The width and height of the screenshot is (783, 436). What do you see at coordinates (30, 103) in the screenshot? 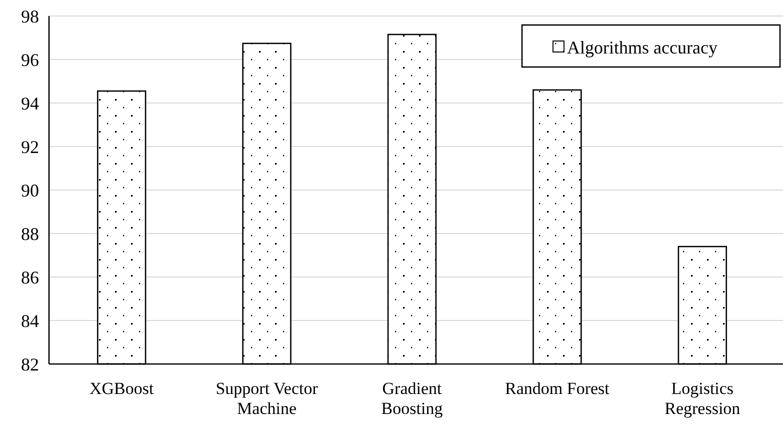
I see `y-tick-label: 94` at bounding box center [30, 103].